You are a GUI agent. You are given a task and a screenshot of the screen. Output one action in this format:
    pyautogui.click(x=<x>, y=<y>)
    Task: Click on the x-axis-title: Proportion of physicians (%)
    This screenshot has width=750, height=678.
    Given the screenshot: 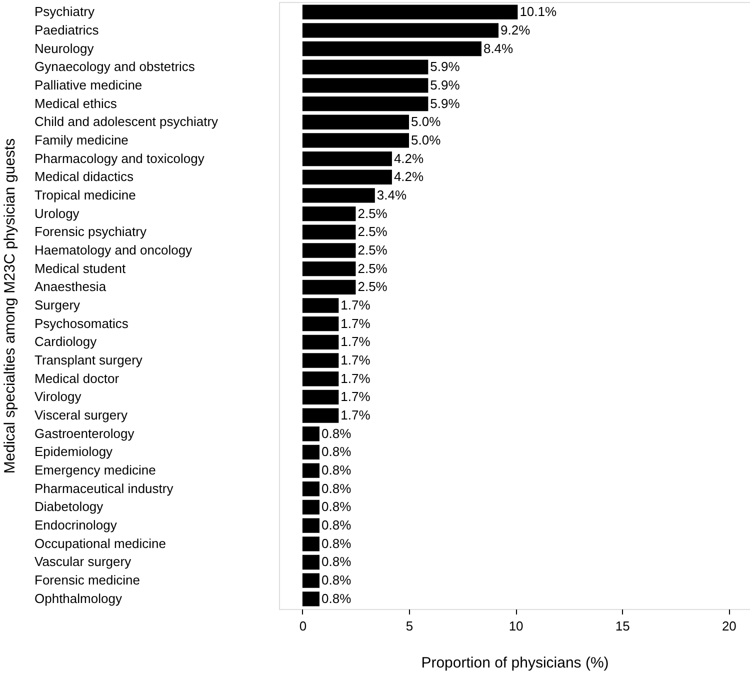 What is the action you would take?
    pyautogui.click(x=515, y=663)
    